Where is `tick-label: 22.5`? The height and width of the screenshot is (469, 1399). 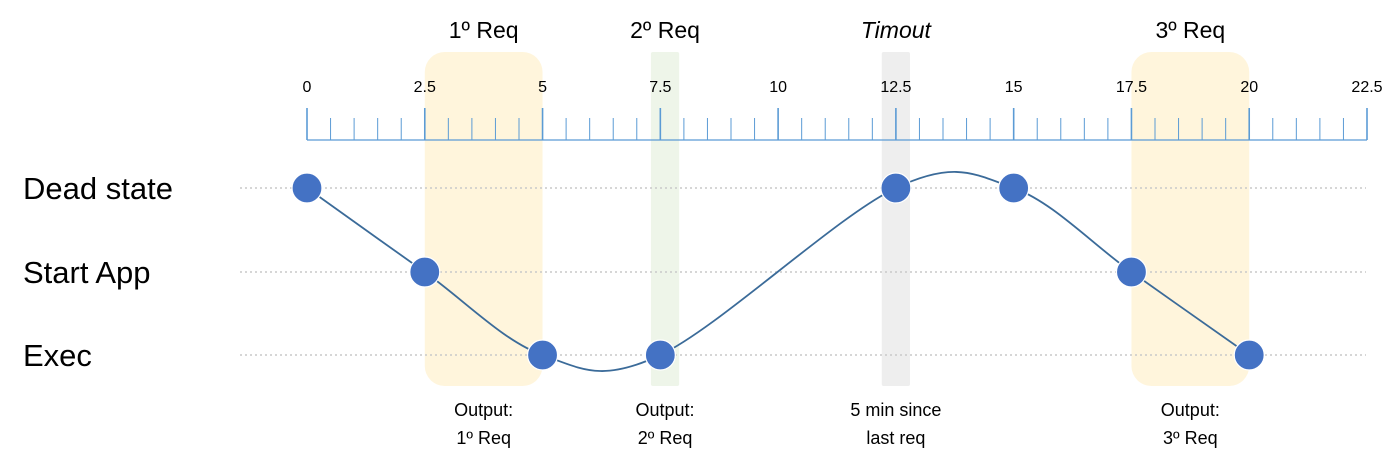 tick-label: 22.5 is located at coordinates (1366, 87).